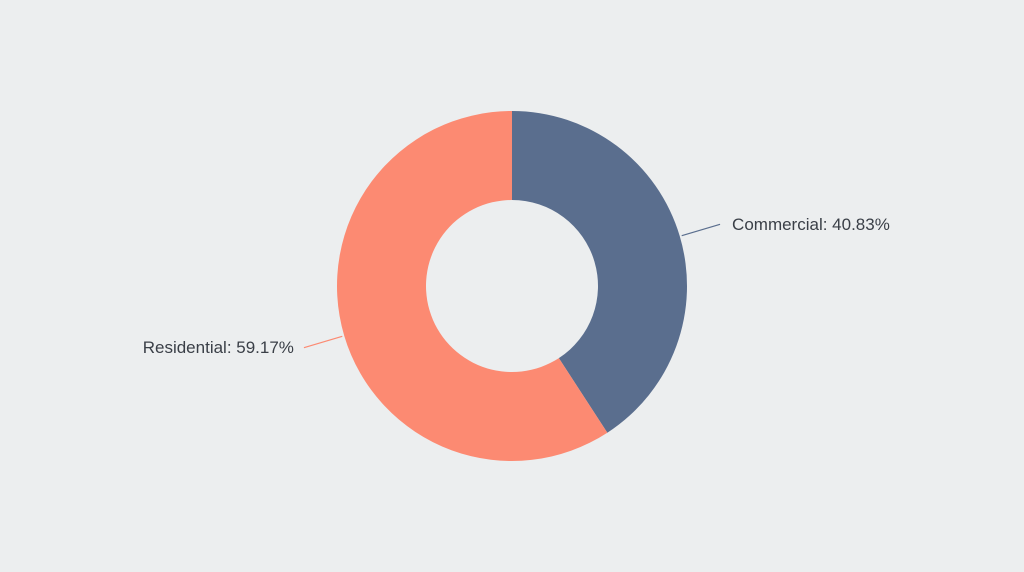  I want to click on donut-slice, so click(600, 272).